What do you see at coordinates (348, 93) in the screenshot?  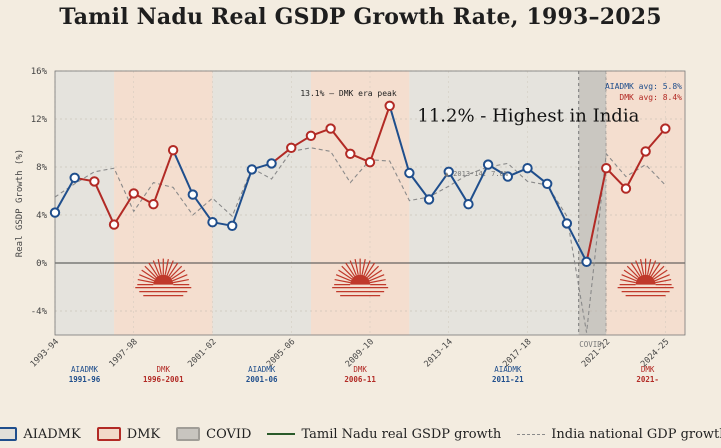 I see `annotation-dmk-peak: 13.1% – DMK era peak` at bounding box center [348, 93].